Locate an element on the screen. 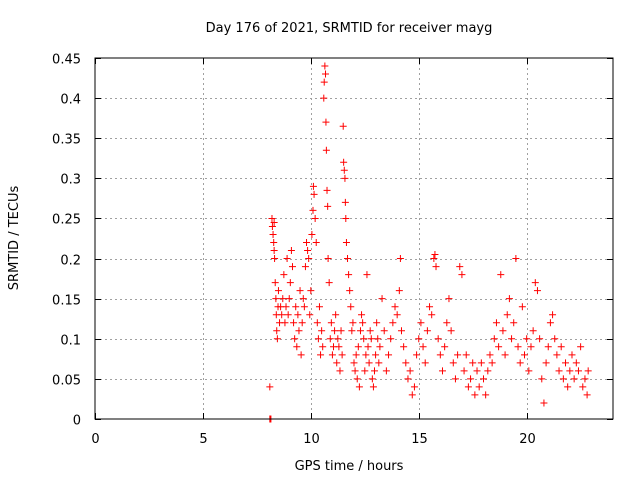  y-tick-label: 0.3 is located at coordinates (70, 180).